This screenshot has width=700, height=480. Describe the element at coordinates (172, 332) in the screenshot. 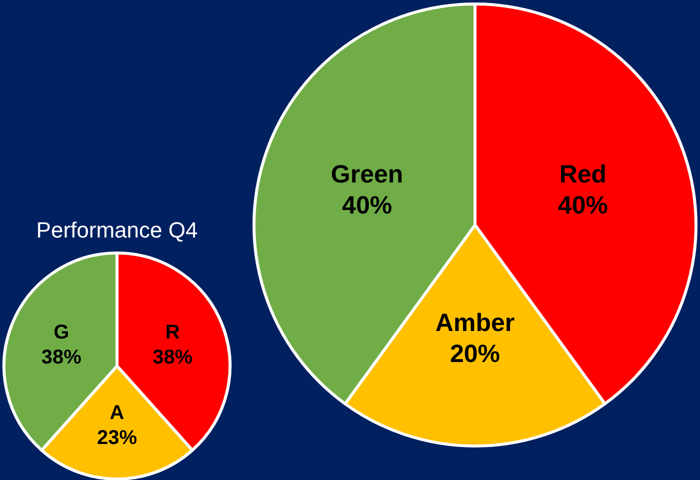

I see `slice-label: R` at that location.